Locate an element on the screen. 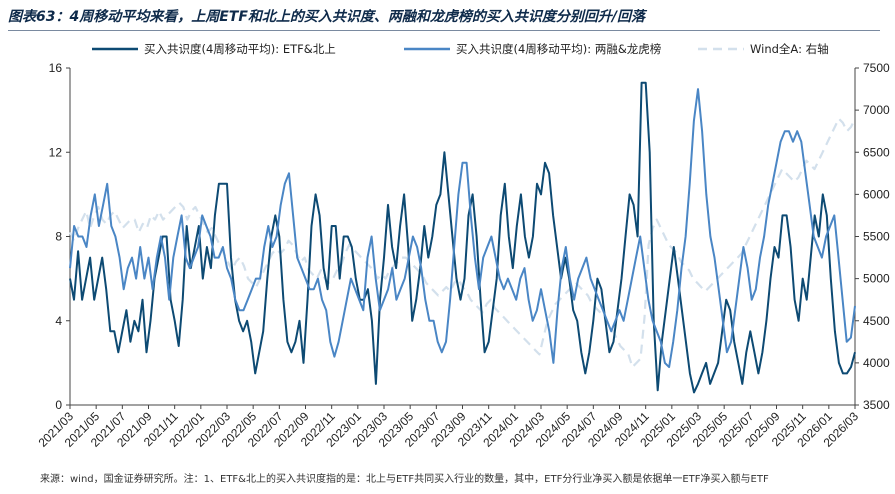  right-tick-label: 4000 is located at coordinates (876, 363).